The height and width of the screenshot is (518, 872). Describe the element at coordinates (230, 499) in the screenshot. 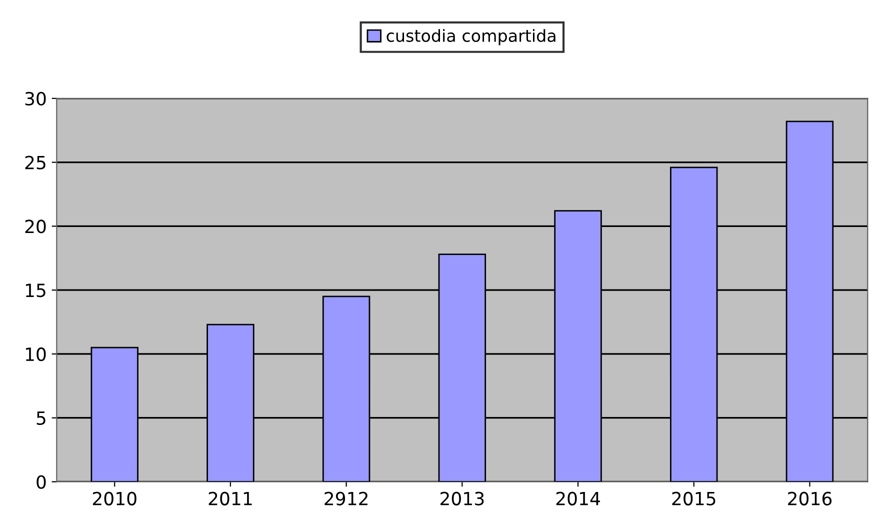

I see `x-tick-label: 2011` at that location.